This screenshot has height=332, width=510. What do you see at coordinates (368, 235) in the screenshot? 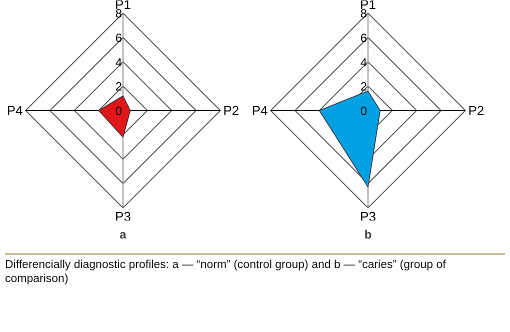
I see `text: b` at bounding box center [368, 235].